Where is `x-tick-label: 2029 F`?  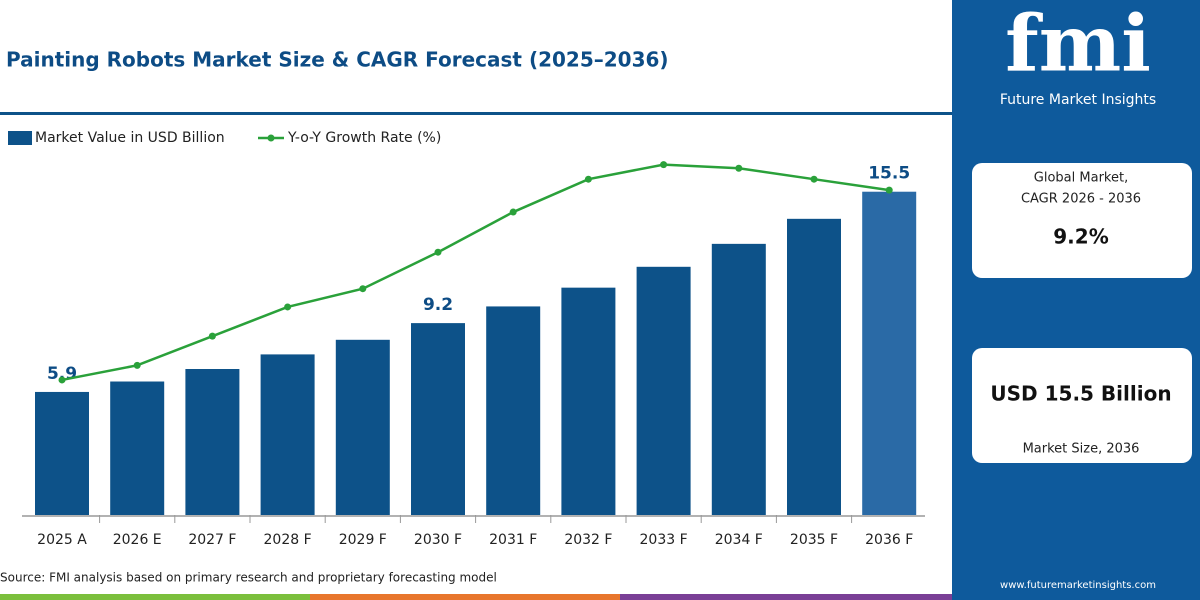
x-tick-label: 2029 F is located at coordinates (363, 540).